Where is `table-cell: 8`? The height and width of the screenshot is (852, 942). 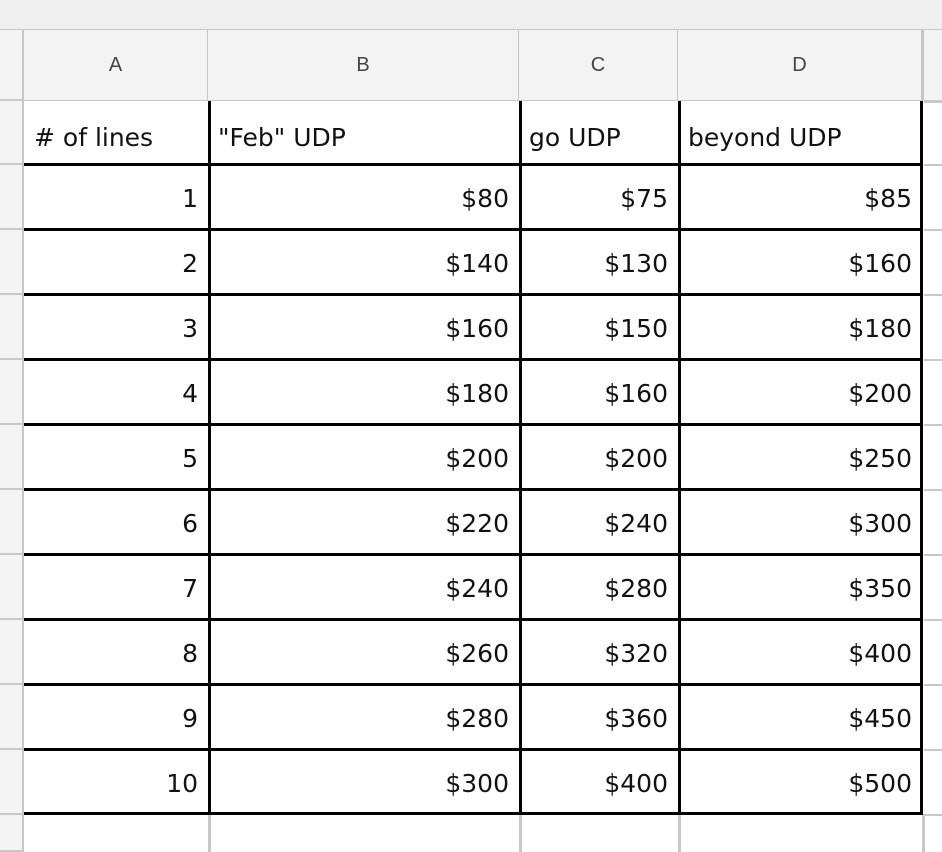
table-cell: 8 is located at coordinates (190, 653).